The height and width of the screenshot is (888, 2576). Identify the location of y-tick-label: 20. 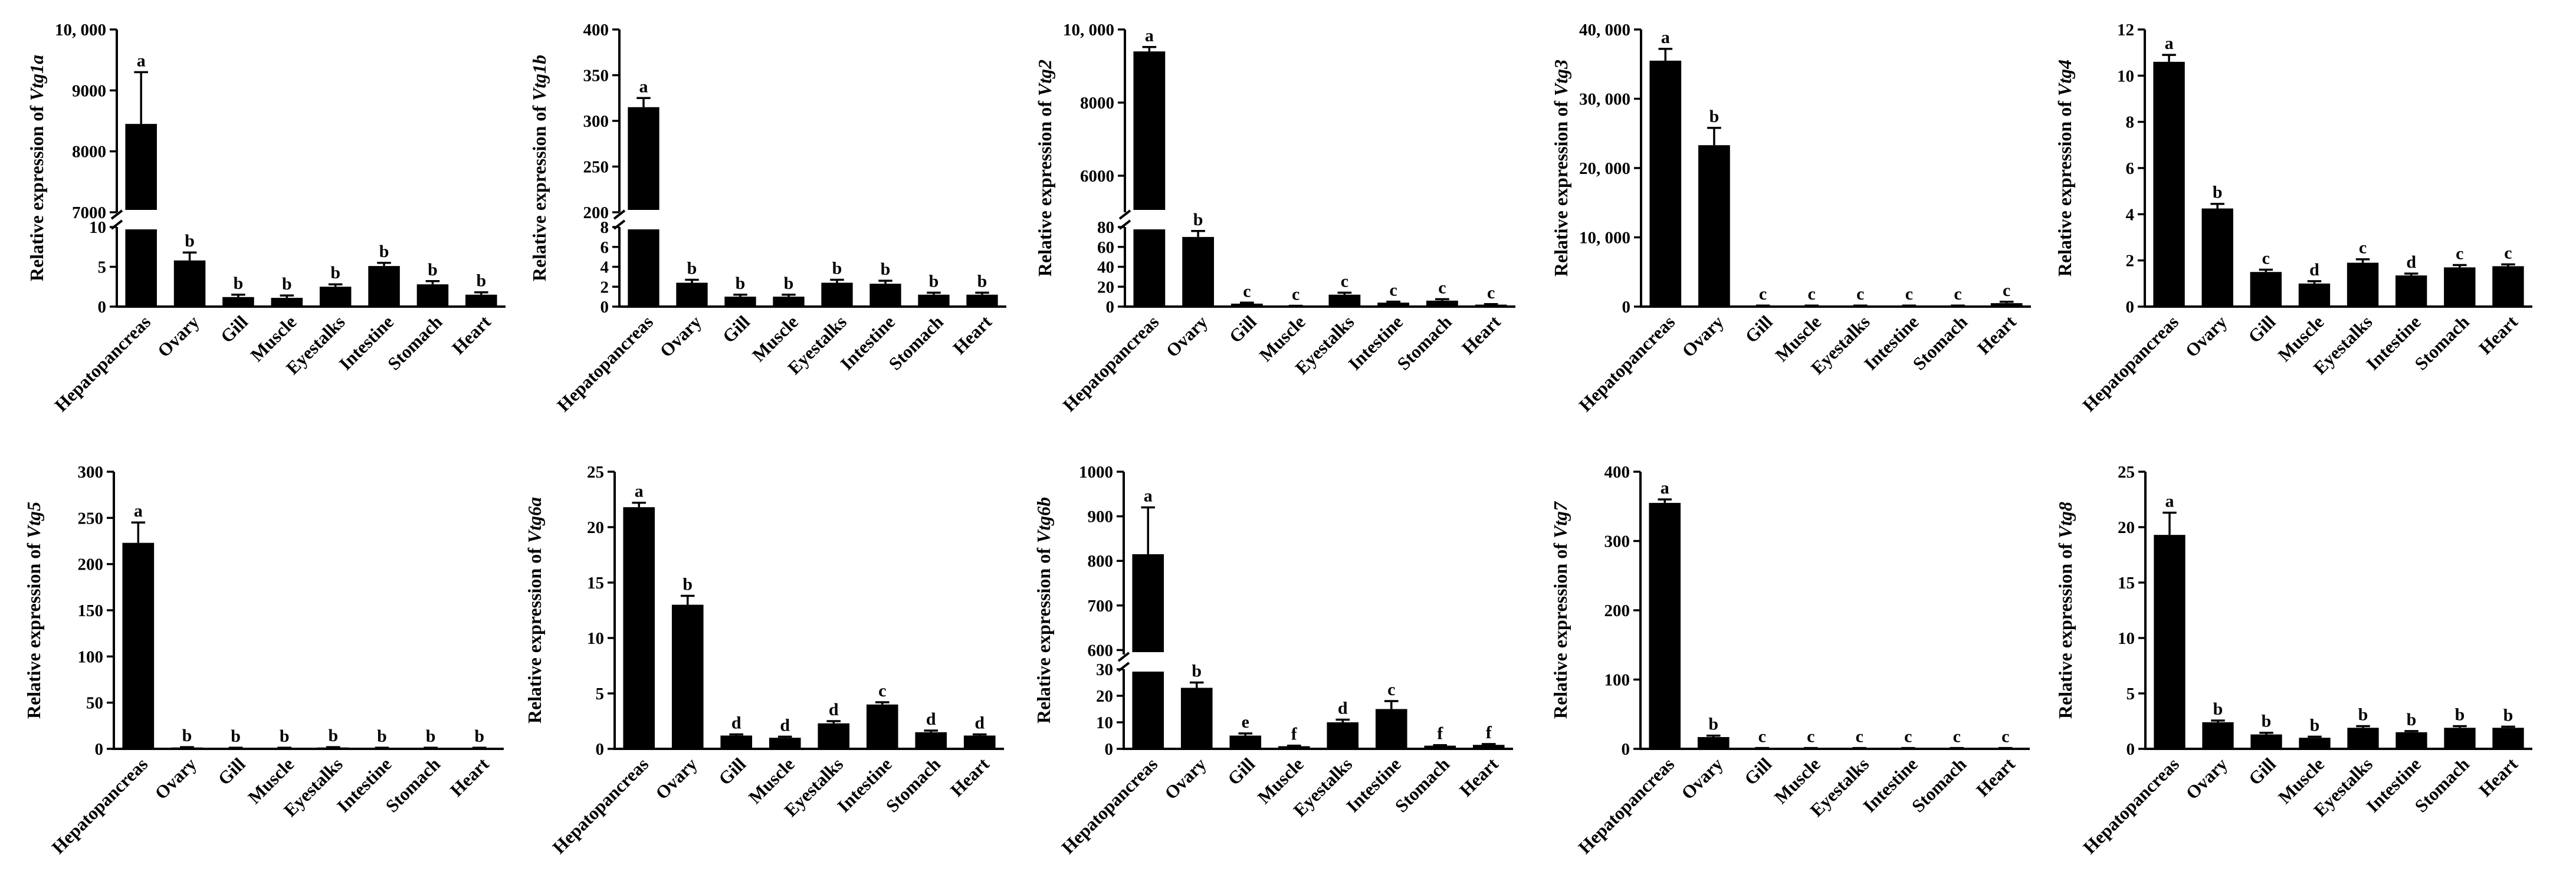
(1105, 287).